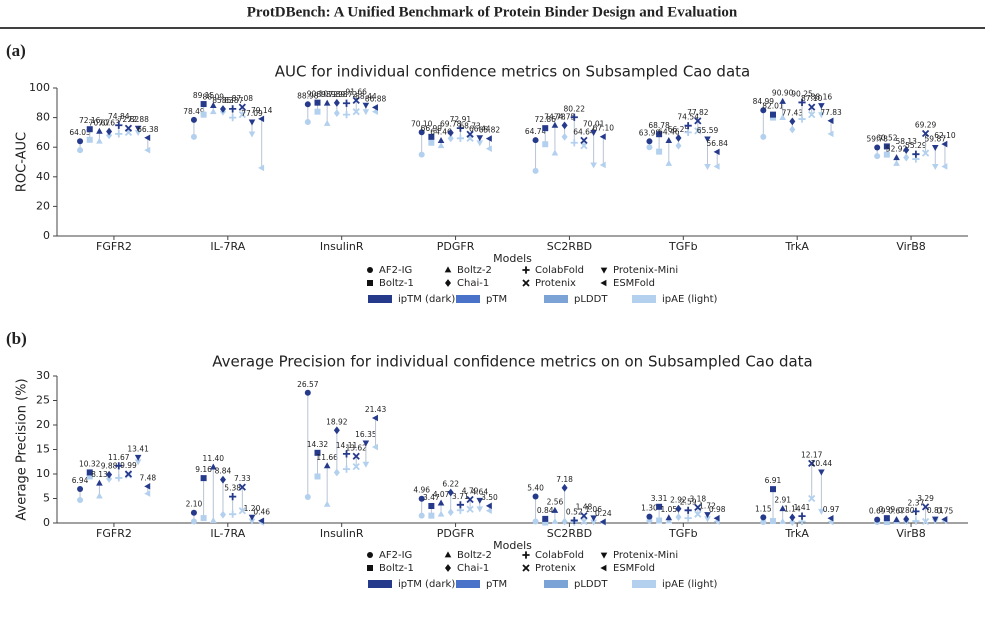 The width and height of the screenshot is (985, 620). I want to click on value-label: 0.99, so click(887, 509).